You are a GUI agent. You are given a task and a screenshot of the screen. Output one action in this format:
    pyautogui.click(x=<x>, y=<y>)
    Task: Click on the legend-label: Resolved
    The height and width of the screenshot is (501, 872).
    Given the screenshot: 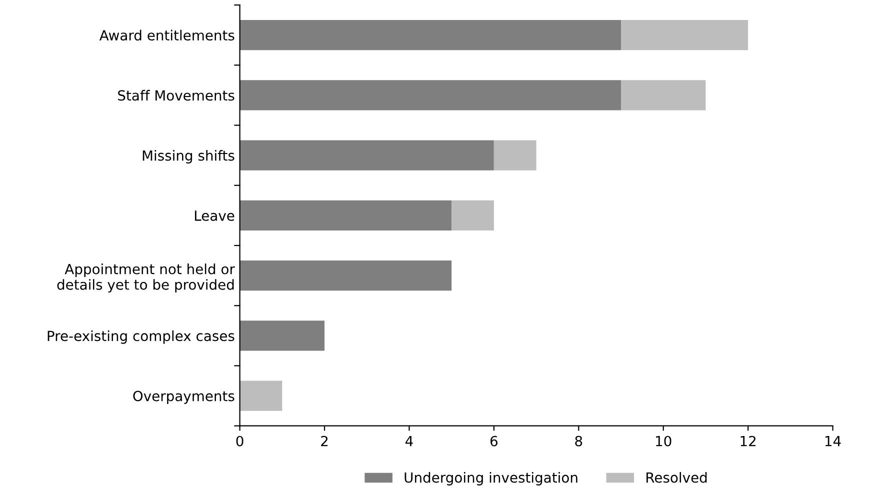 What is the action you would take?
    pyautogui.click(x=676, y=477)
    